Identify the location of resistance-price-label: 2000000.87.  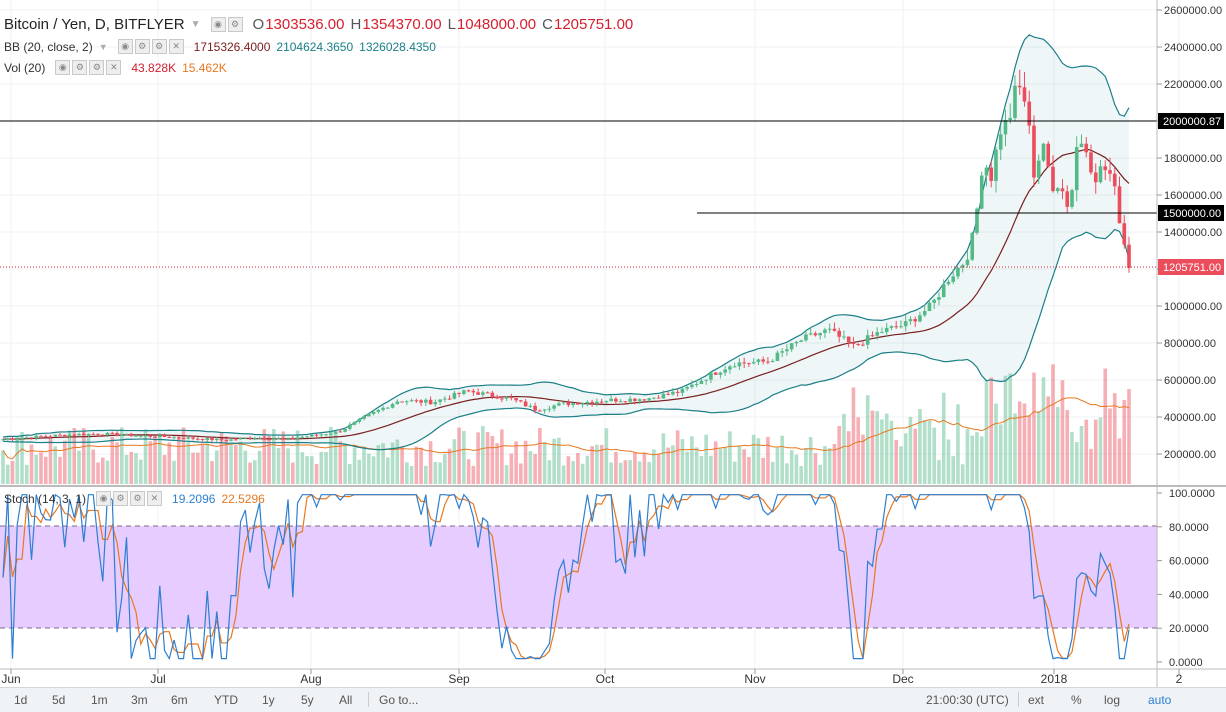
(1192, 122).